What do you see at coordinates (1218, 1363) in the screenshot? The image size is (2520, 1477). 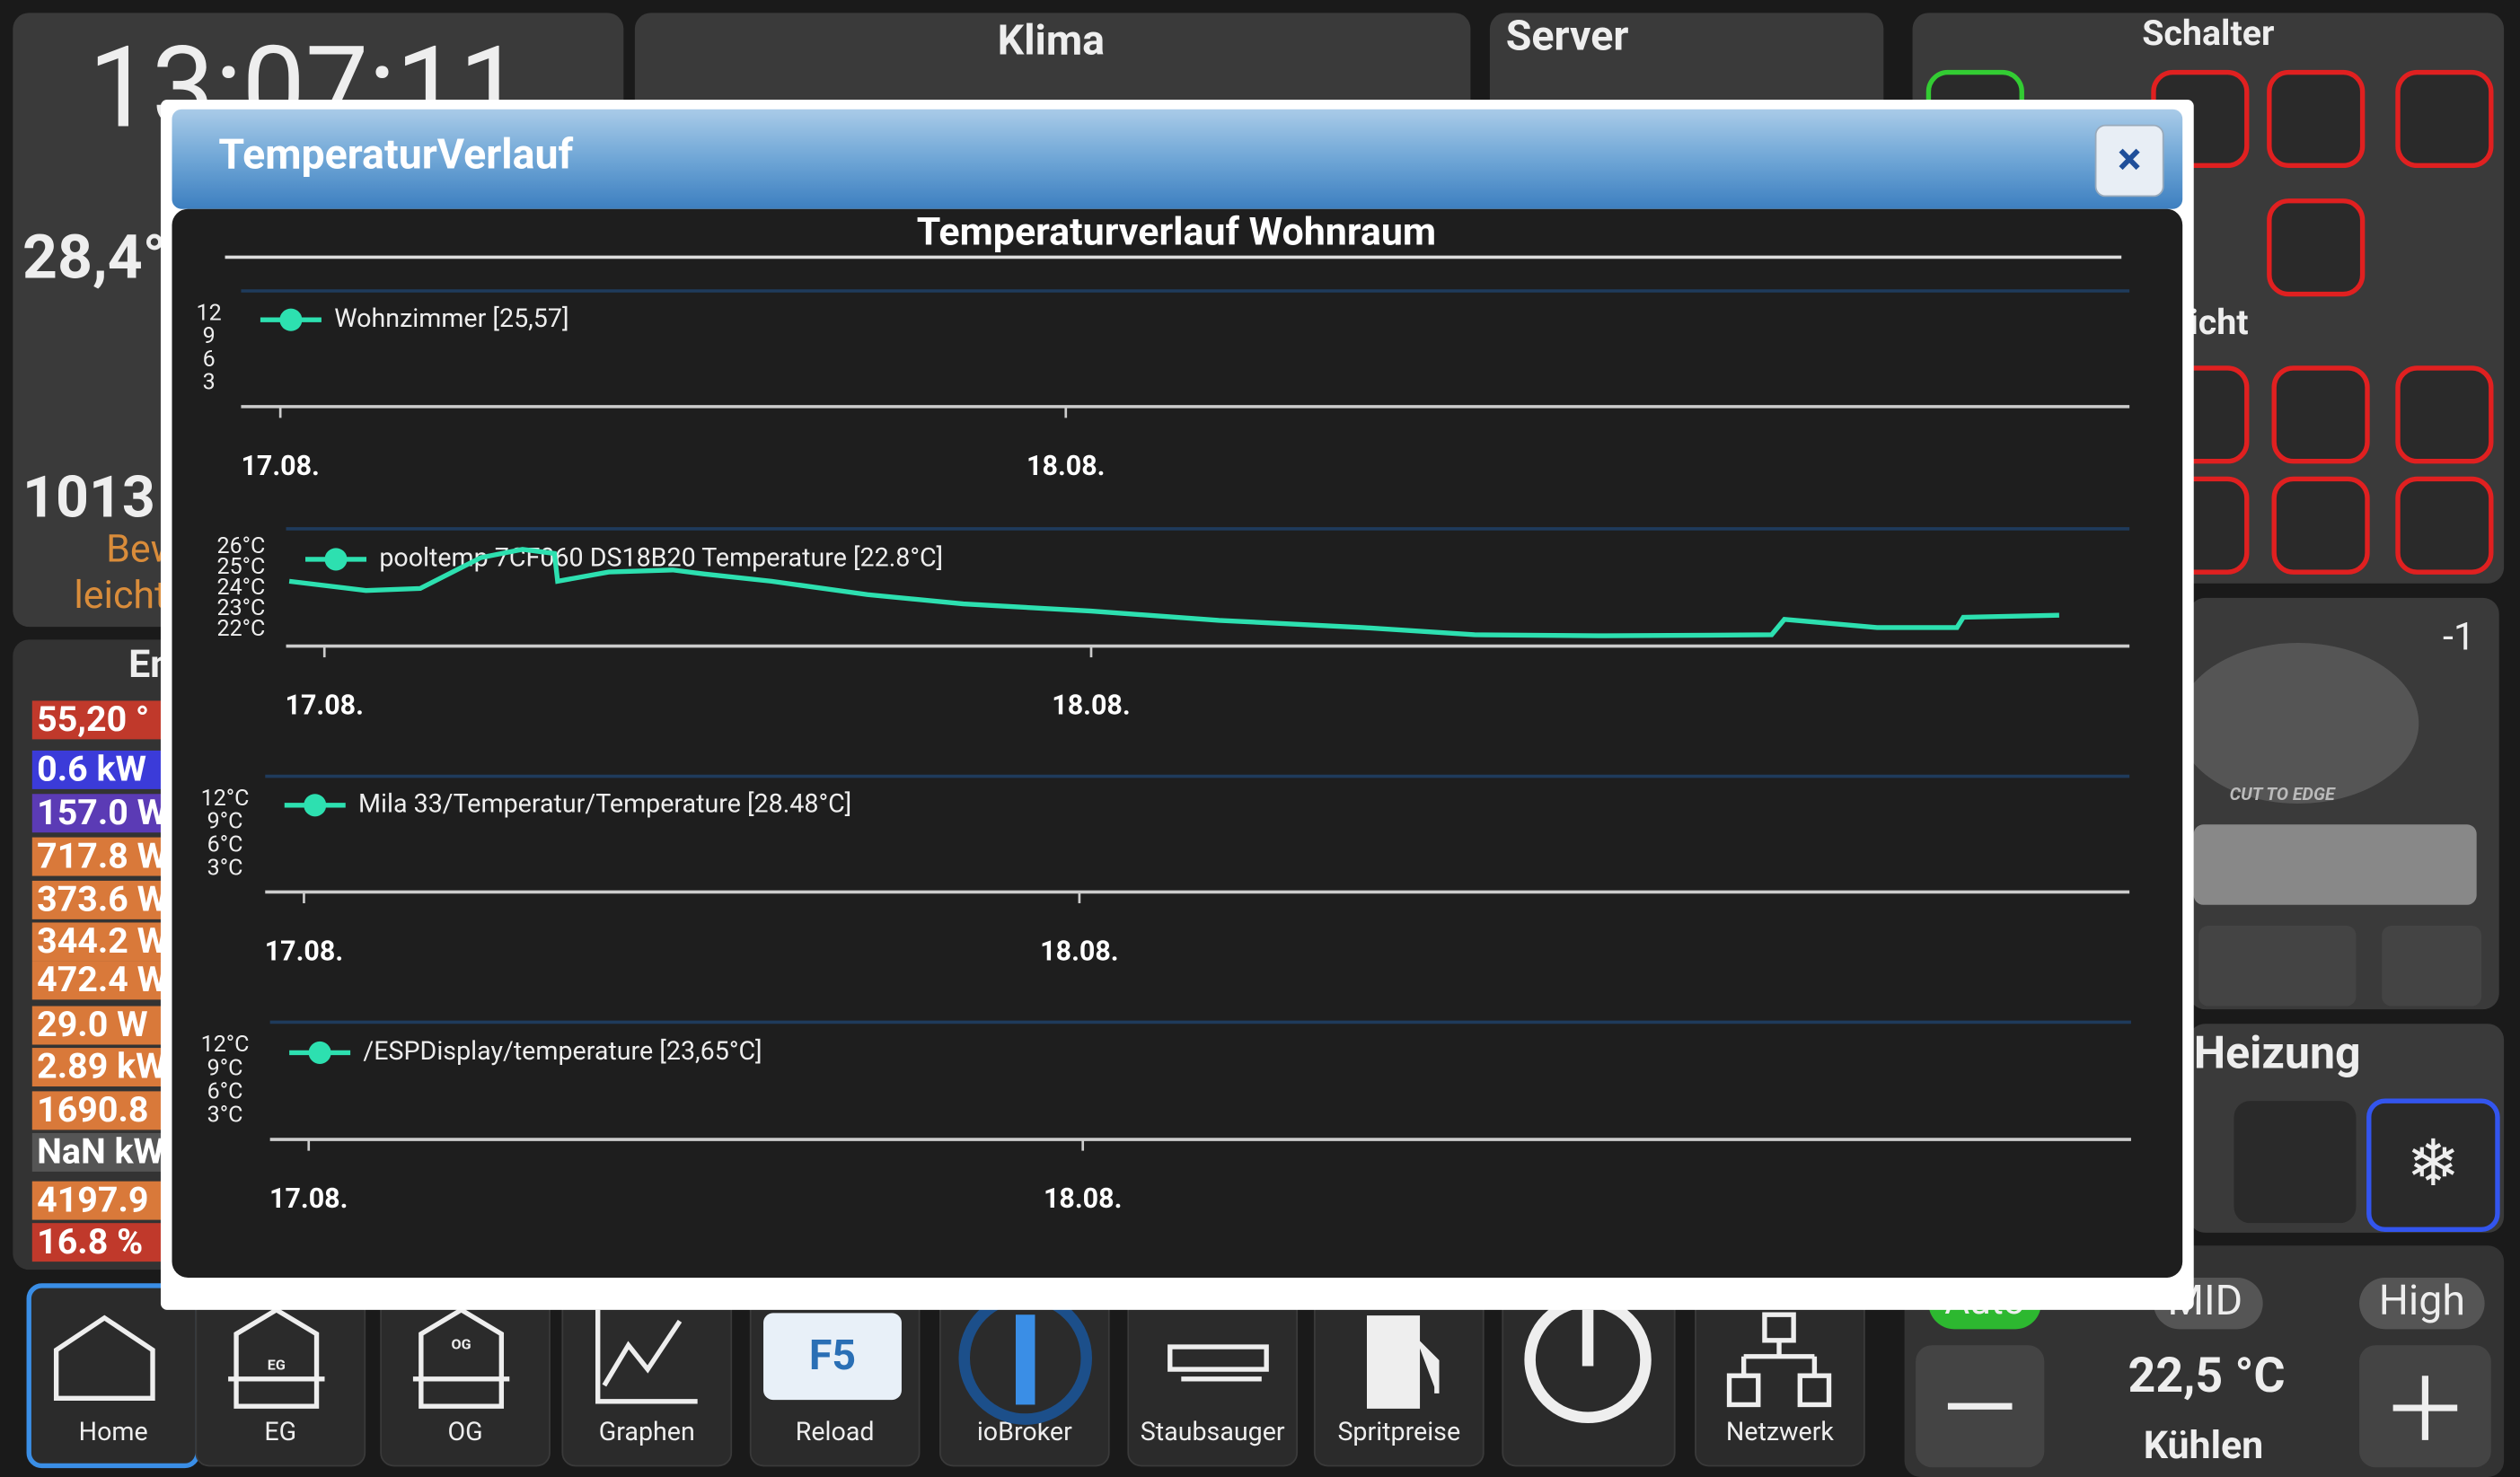 I see `vacuum-icon` at bounding box center [1218, 1363].